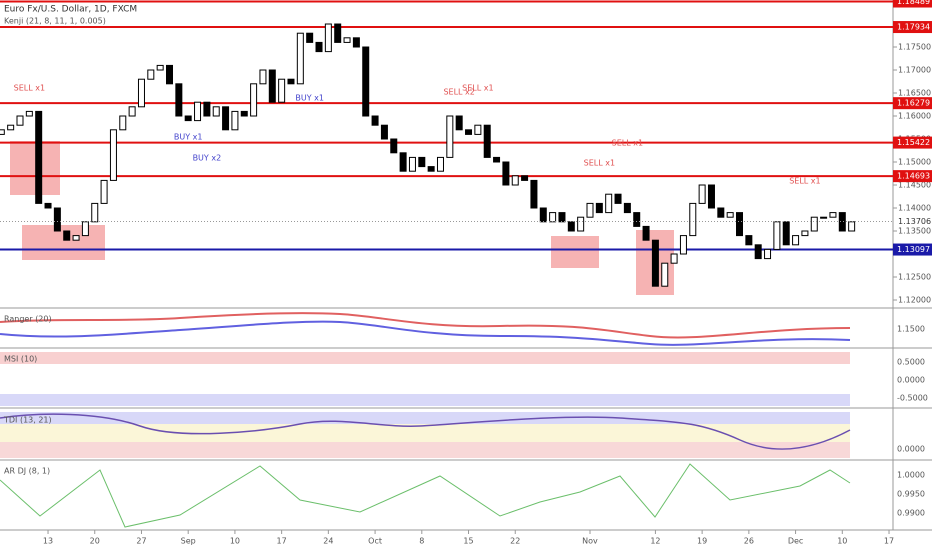 The image size is (932, 550). What do you see at coordinates (468, 541) in the screenshot?
I see `x-tick-label: 15` at bounding box center [468, 541].